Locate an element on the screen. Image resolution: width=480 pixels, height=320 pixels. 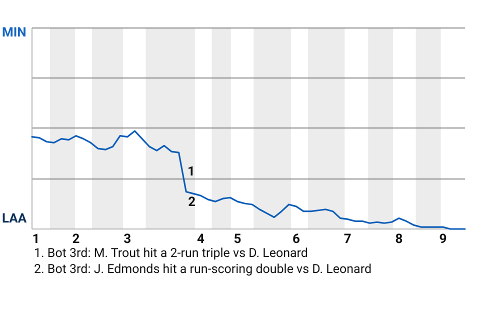
x-tick-label: 5 is located at coordinates (238, 239).